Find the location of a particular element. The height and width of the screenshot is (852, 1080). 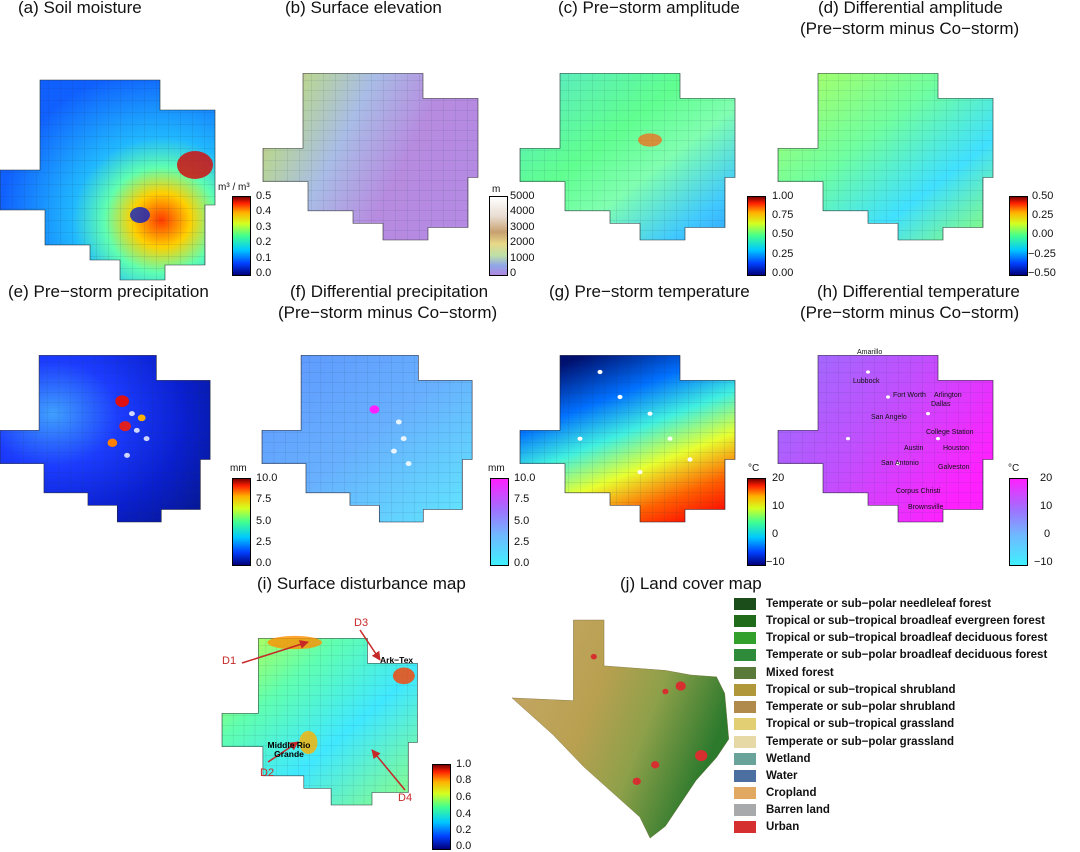

colorbar-tick: 0.5 is located at coordinates (264, 196).